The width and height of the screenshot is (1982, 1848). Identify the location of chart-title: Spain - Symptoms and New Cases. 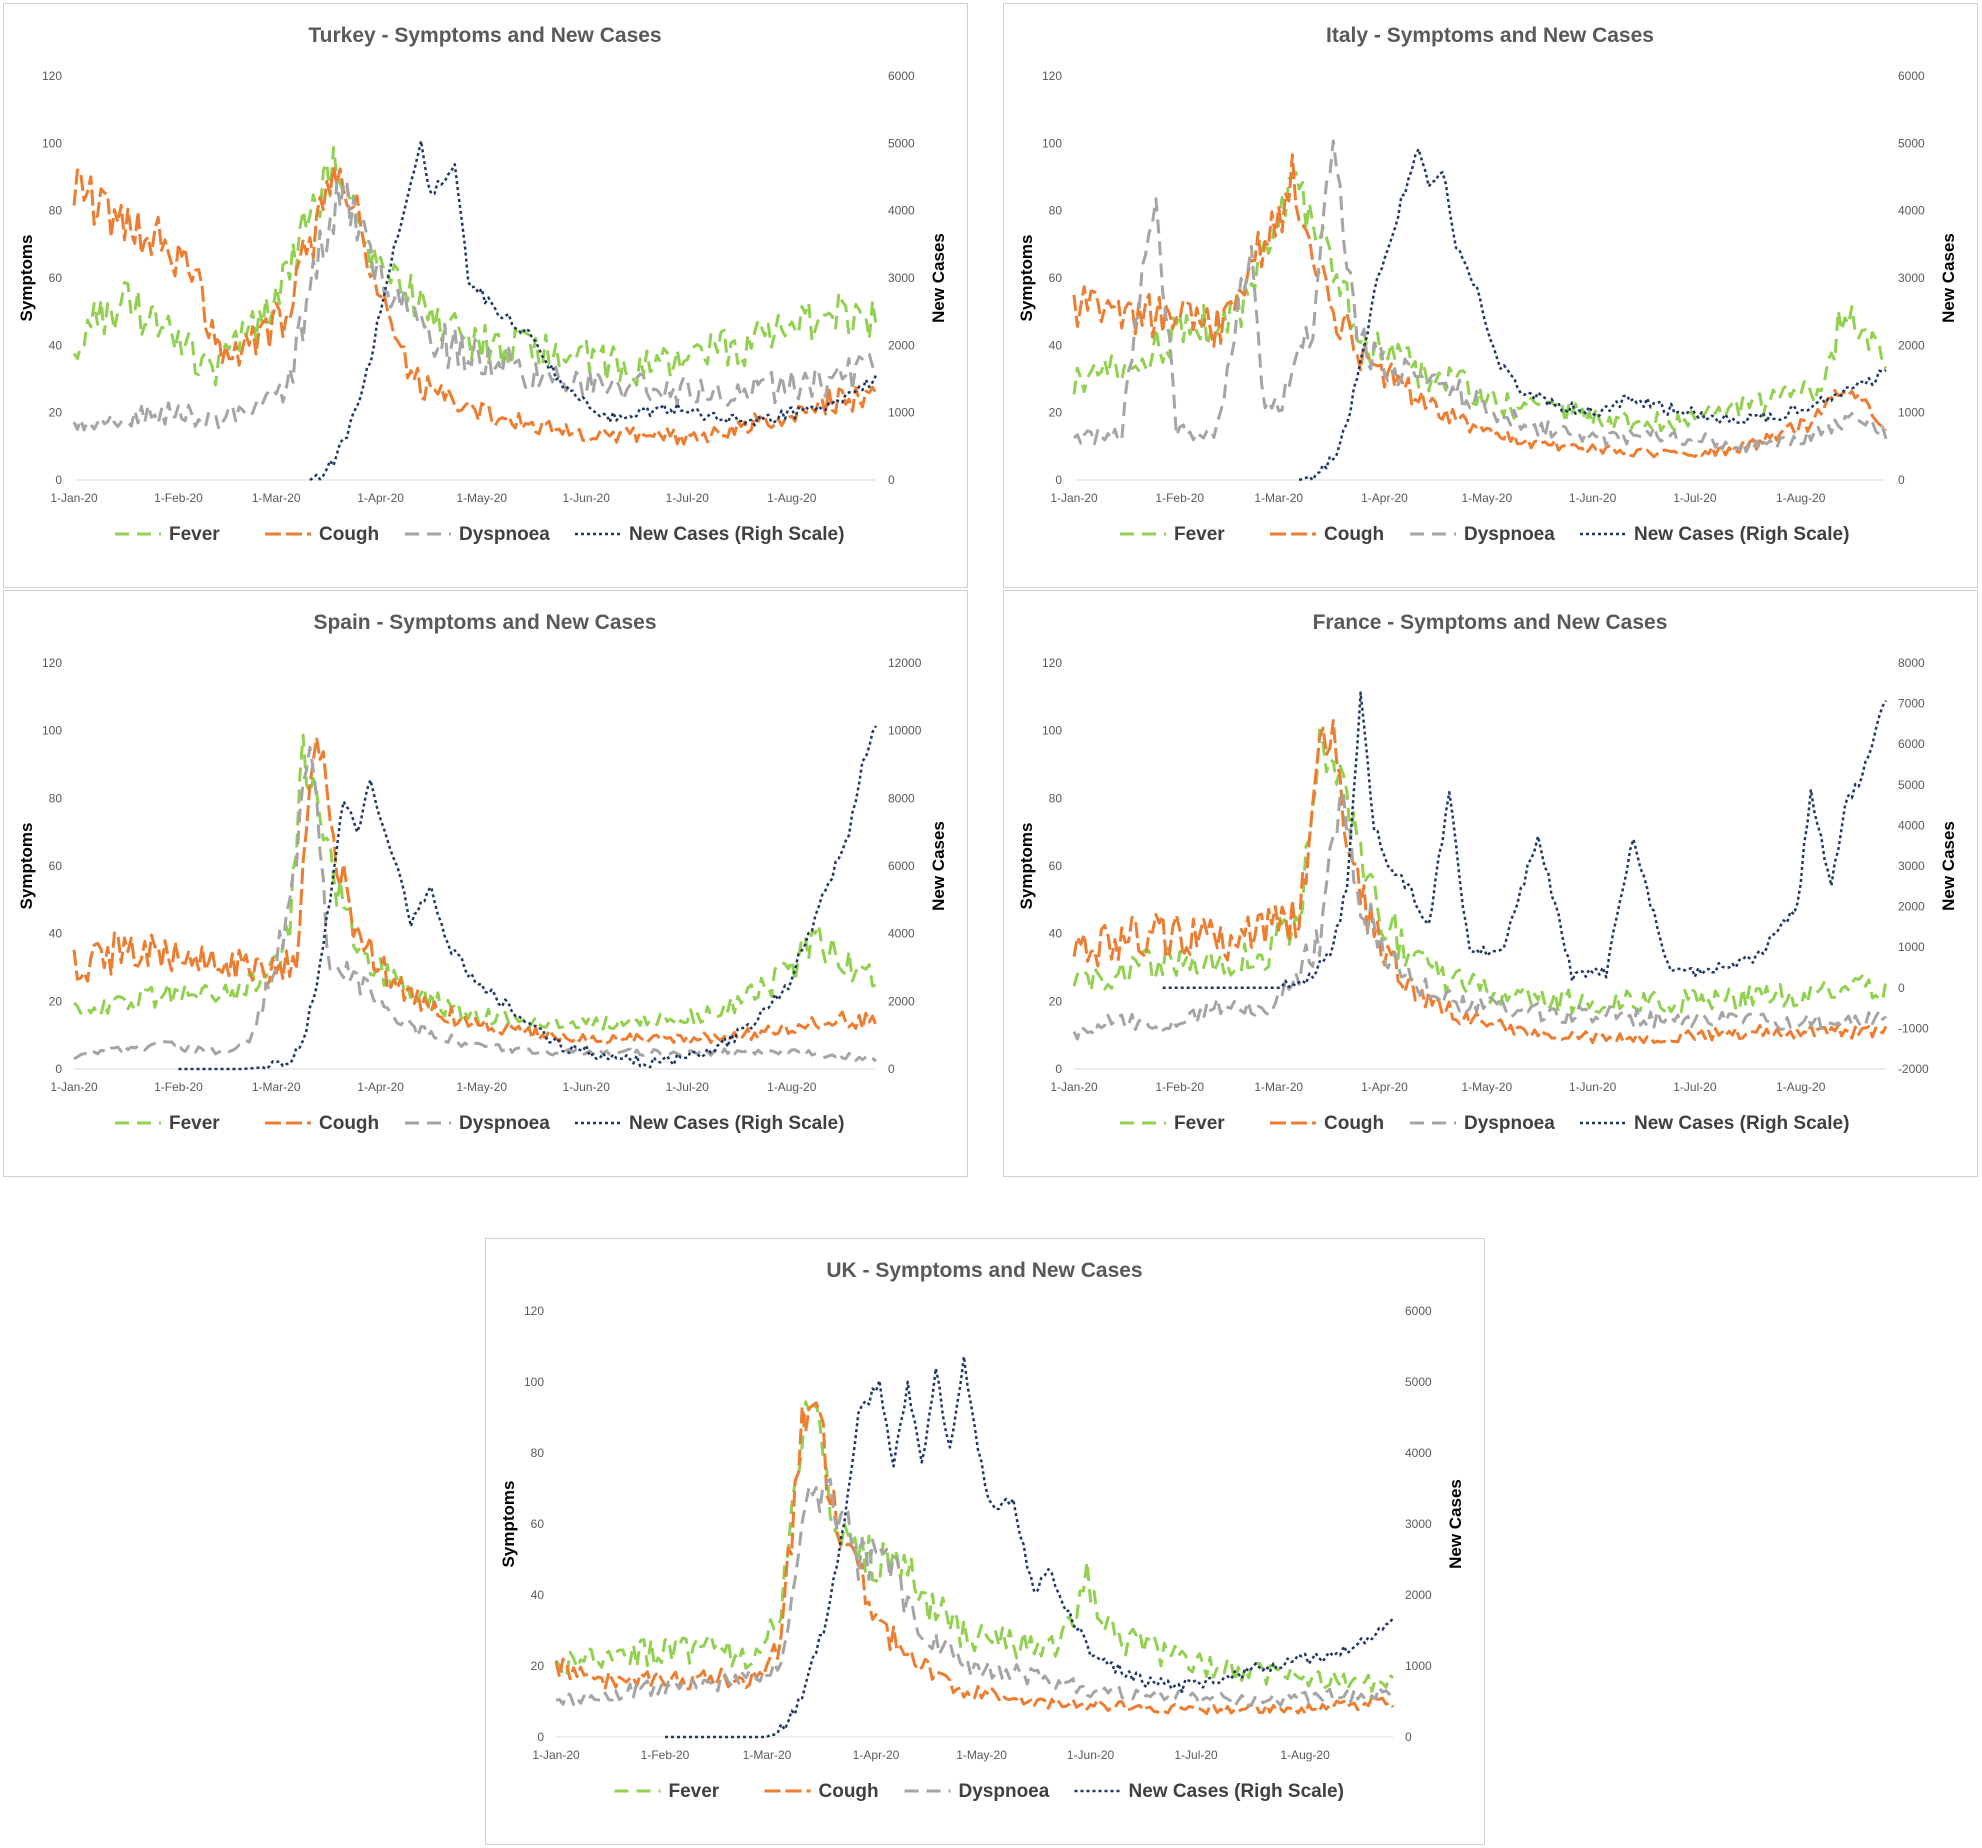
(484, 622).